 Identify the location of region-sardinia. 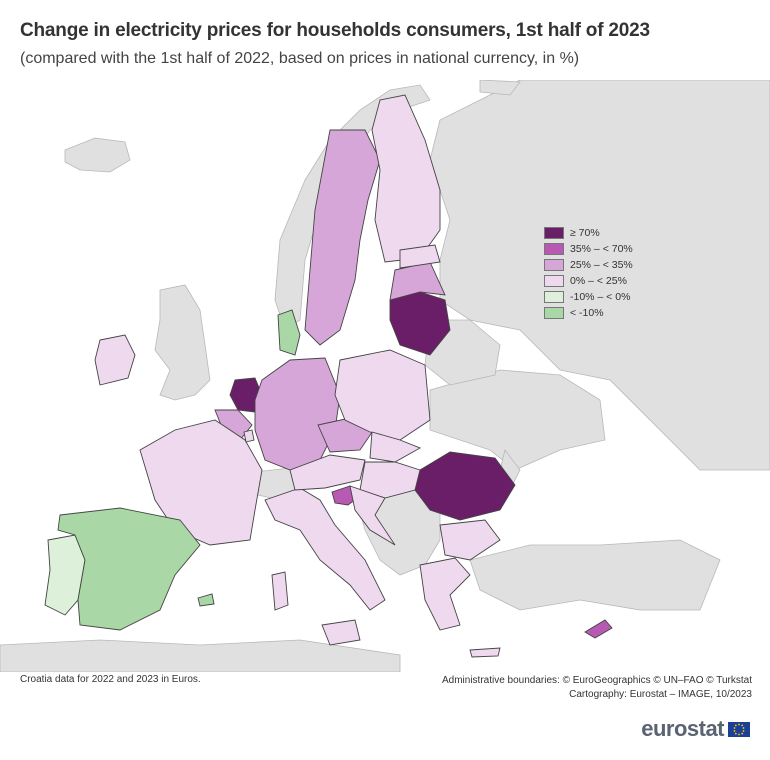
(280, 591).